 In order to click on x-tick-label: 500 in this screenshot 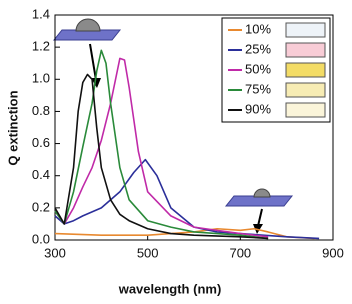, I will do `click(148, 252)`.